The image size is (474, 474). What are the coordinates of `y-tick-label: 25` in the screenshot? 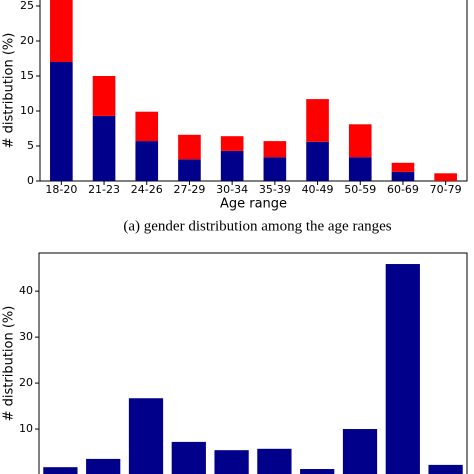 It's located at (27, 6).